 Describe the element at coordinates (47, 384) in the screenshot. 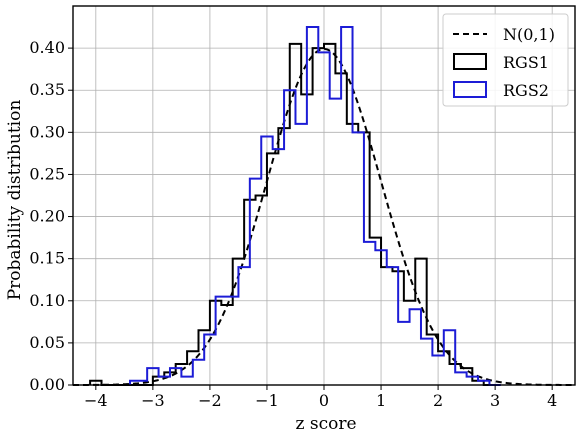

I see `y-tick-label: 0.00` at that location.